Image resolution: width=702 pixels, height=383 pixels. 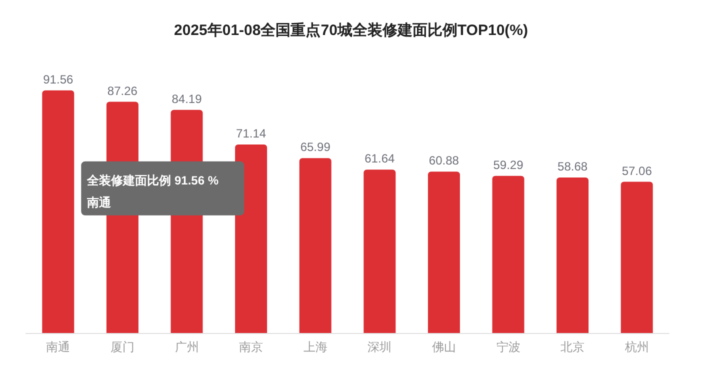 What do you see at coordinates (508, 347) in the screenshot?
I see `x-tick-label: 宁波` at bounding box center [508, 347].